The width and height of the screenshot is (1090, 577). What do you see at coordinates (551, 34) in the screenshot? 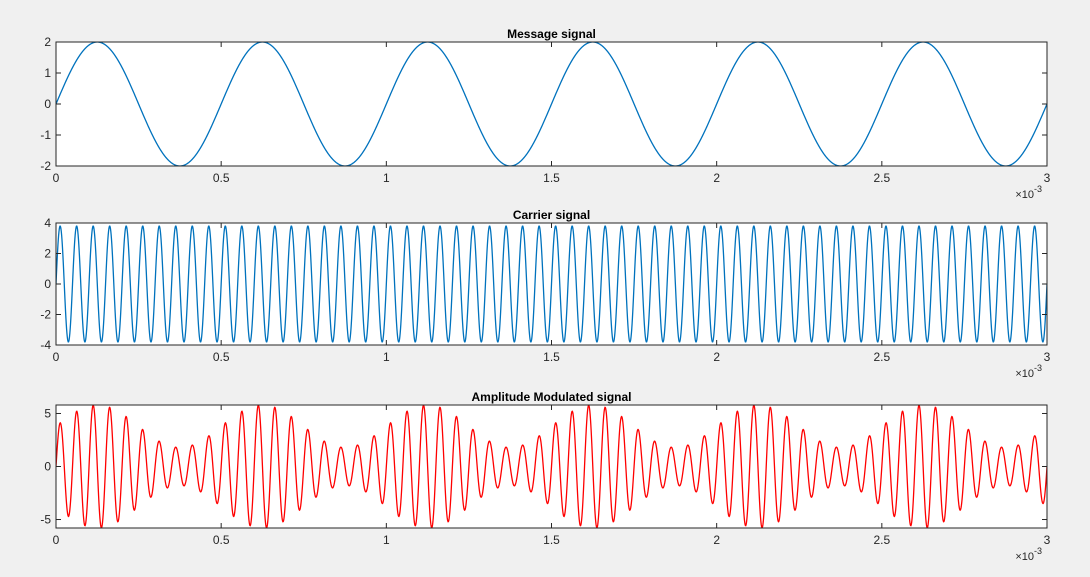
I see `subplot-title: Message signal` at bounding box center [551, 34].